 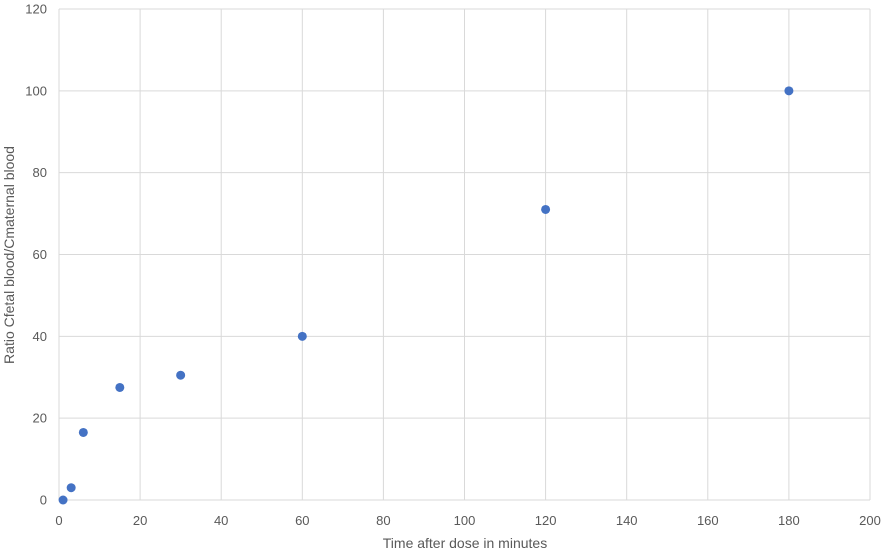 What do you see at coordinates (40, 254) in the screenshot?
I see `y-tick-label: 60` at bounding box center [40, 254].